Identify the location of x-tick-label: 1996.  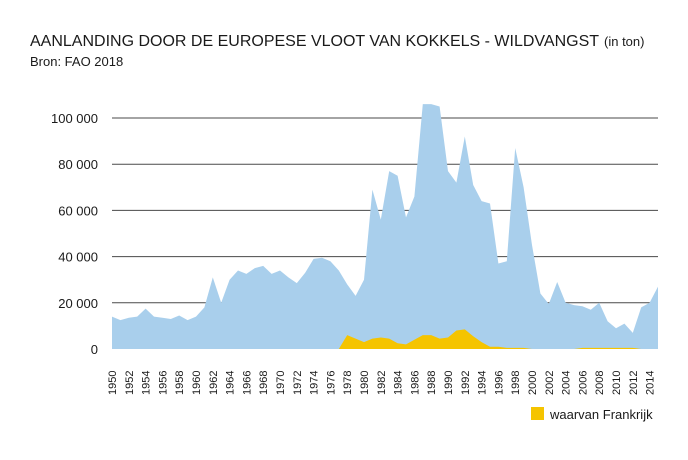
(499, 383).